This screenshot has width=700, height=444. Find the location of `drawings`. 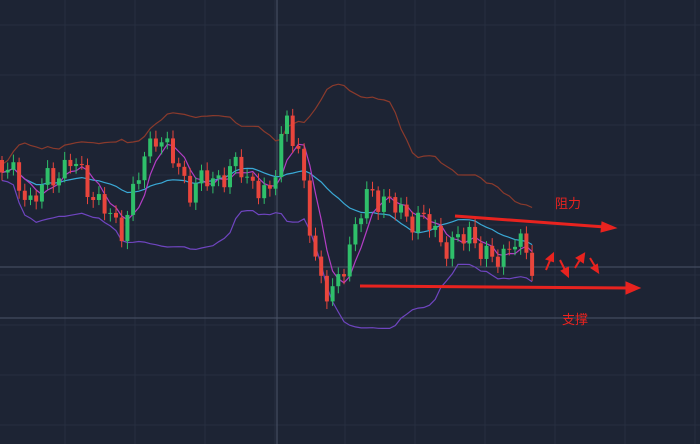

drawings is located at coordinates (500, 254).